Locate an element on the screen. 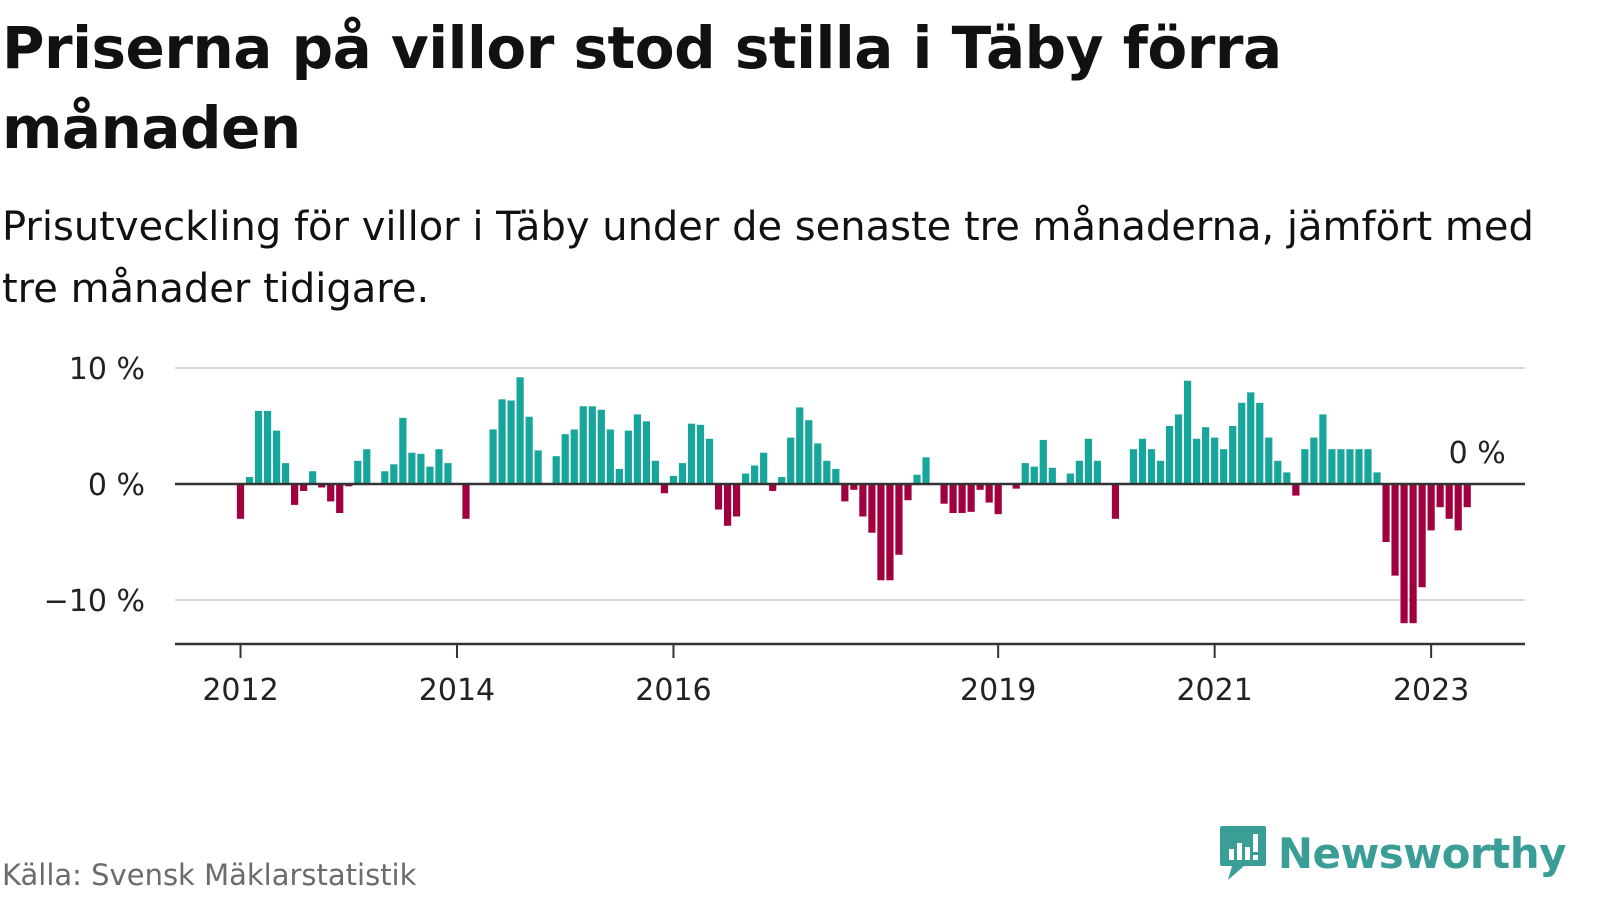 Image resolution: width=1600 pixels, height=900 pixels. y-tick-label: 10 % is located at coordinates (107, 369).